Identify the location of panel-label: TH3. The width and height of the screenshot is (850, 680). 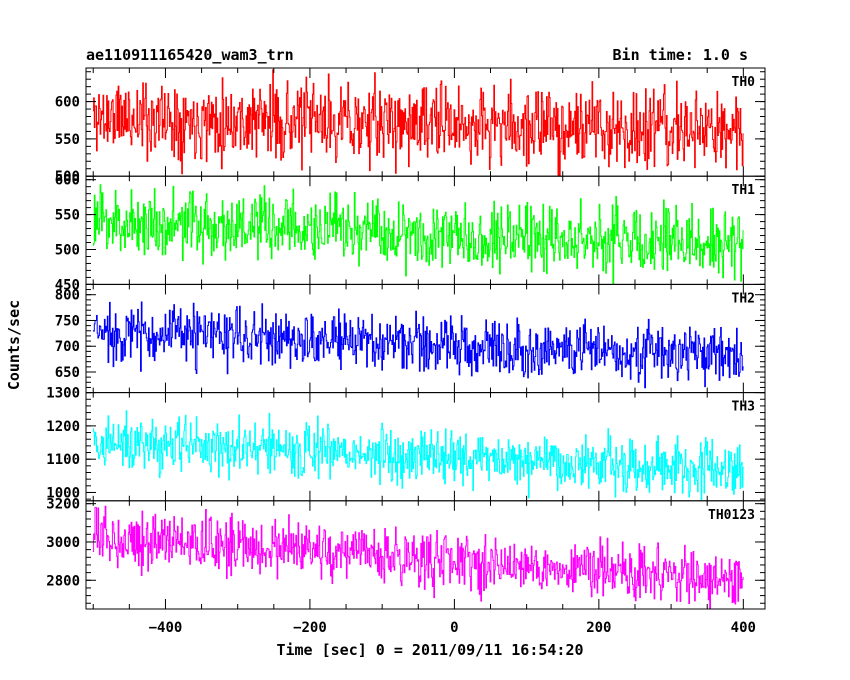
(743, 407).